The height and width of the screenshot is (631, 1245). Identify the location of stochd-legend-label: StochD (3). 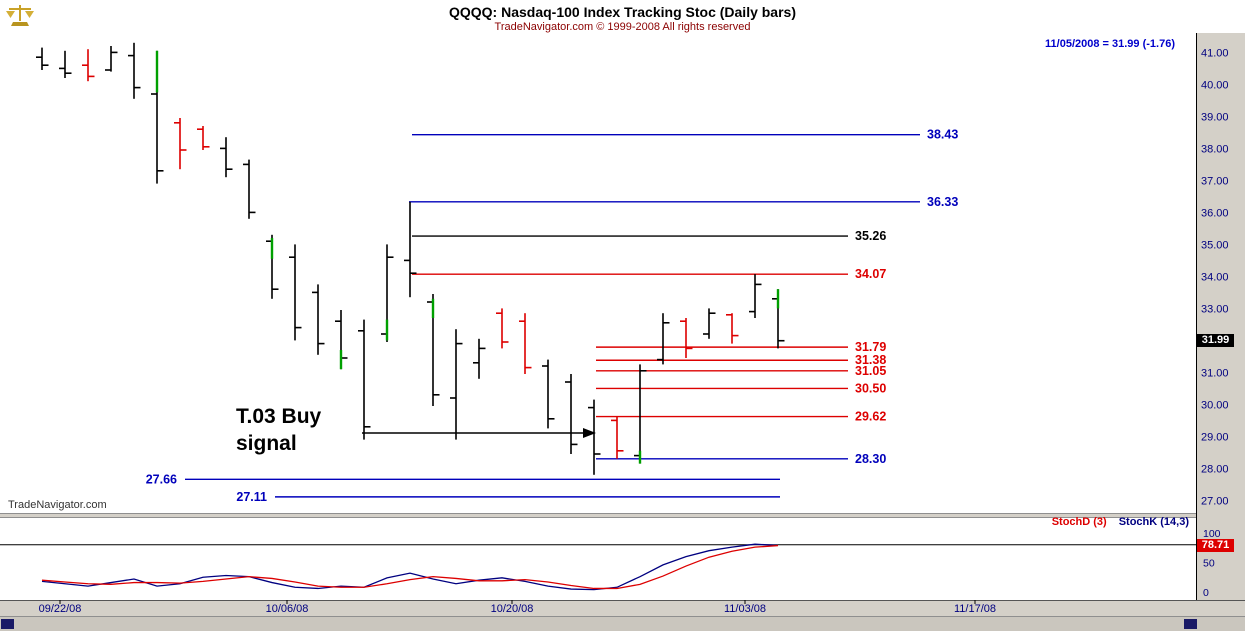
(1079, 522).